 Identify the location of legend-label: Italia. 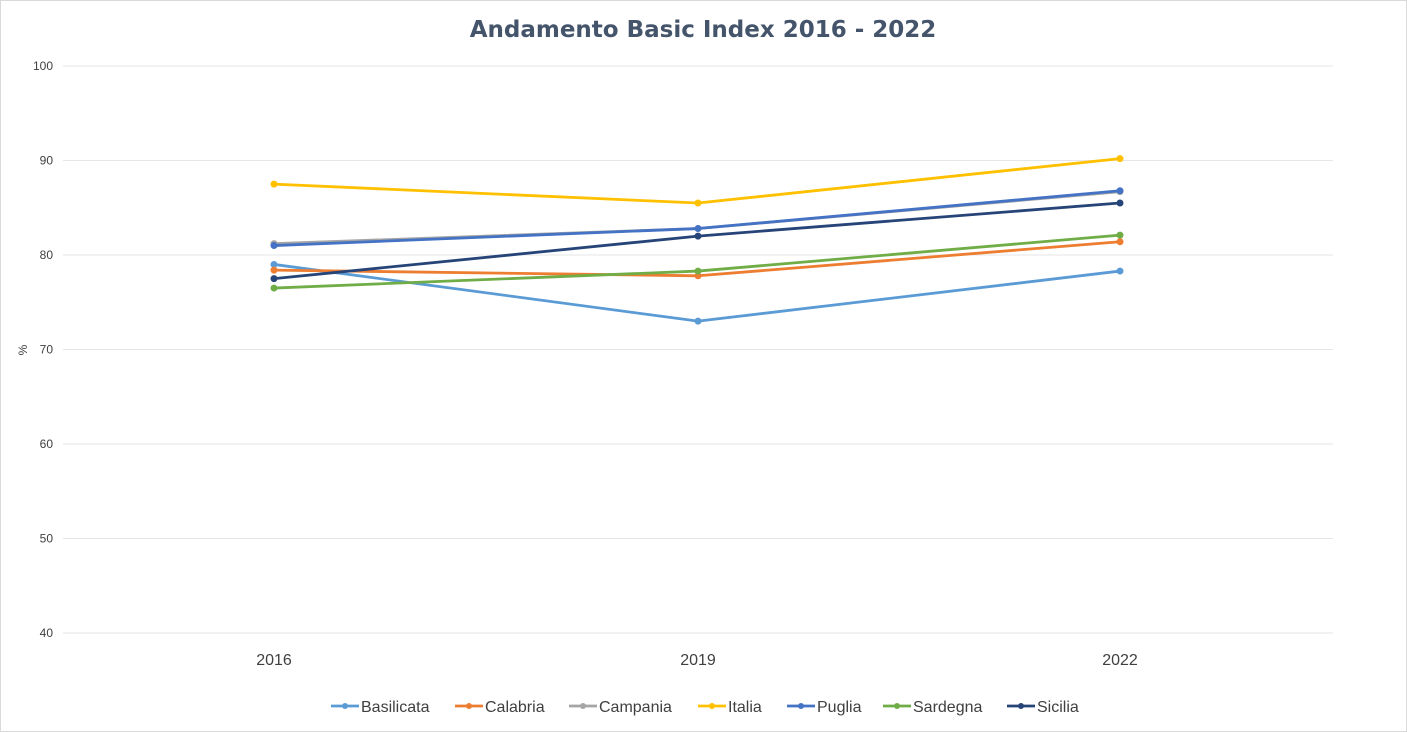
(745, 707).